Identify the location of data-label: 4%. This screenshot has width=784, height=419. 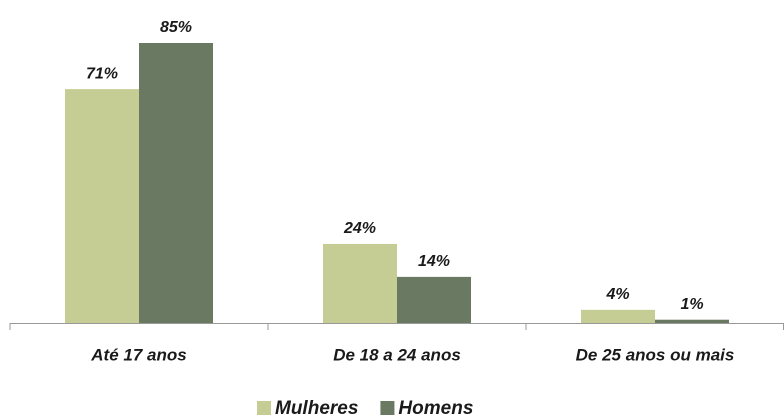
(617, 294).